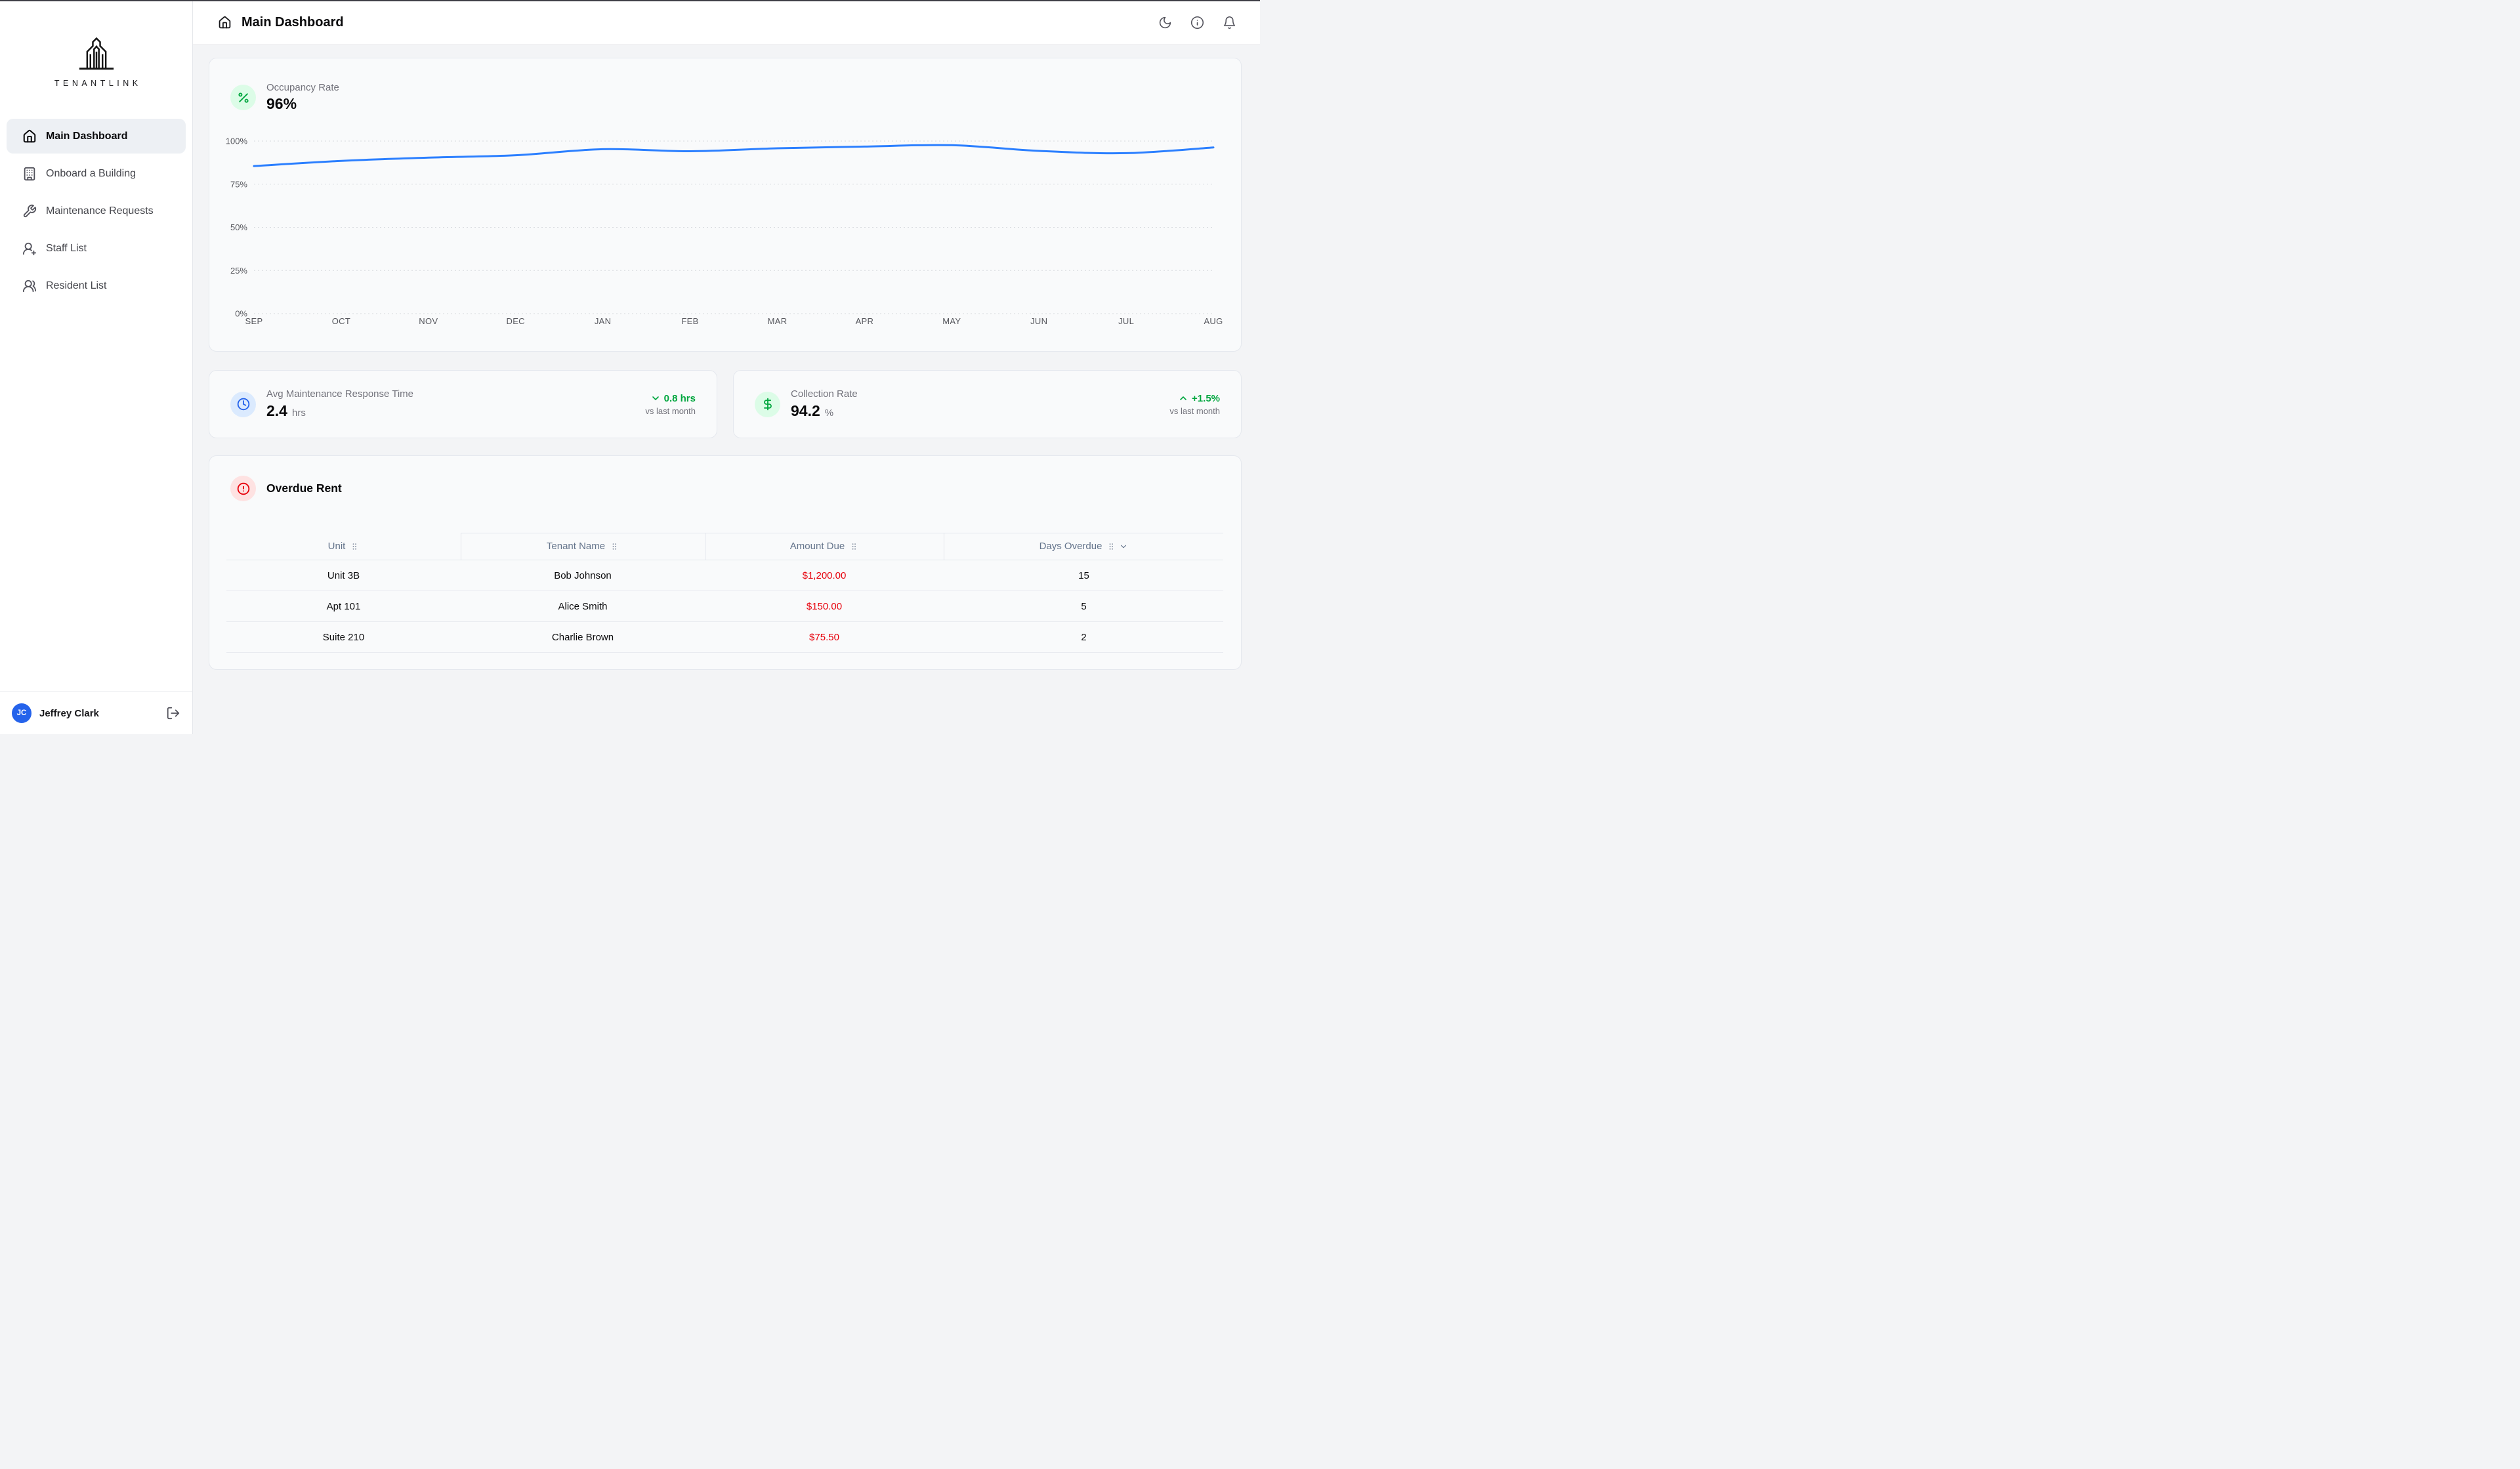 Image resolution: width=2520 pixels, height=1469 pixels. Describe the element at coordinates (725, 478) in the screenshot. I see `overdue-card-head: Overdue Rent` at that location.